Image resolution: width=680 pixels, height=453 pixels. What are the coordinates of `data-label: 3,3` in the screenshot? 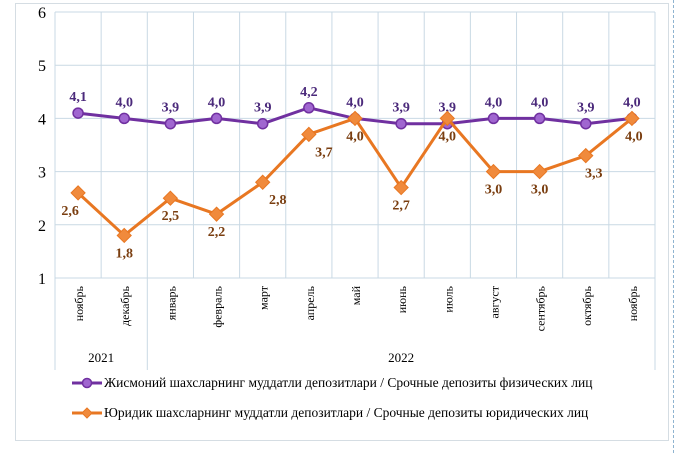 It's located at (594, 174).